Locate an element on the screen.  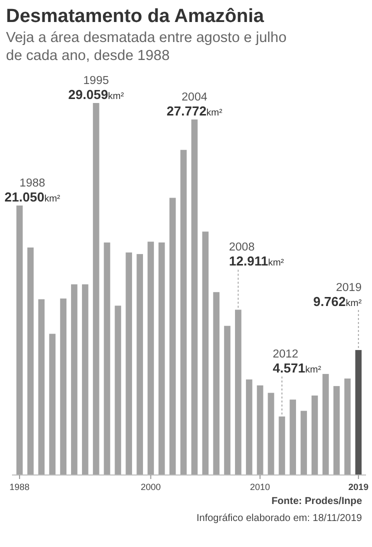
data-label: 4.571km² is located at coordinates (297, 368).